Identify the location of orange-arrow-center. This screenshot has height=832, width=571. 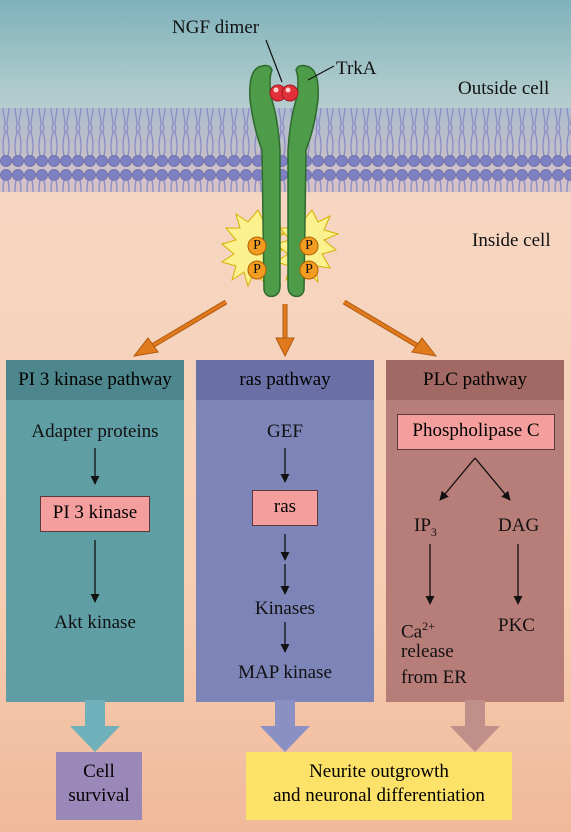
(285, 331).